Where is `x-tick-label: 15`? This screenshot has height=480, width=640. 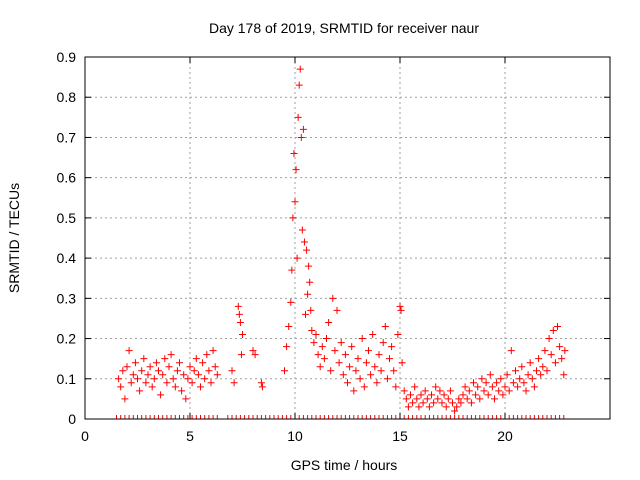
x-tick-label: 15 is located at coordinates (400, 436).